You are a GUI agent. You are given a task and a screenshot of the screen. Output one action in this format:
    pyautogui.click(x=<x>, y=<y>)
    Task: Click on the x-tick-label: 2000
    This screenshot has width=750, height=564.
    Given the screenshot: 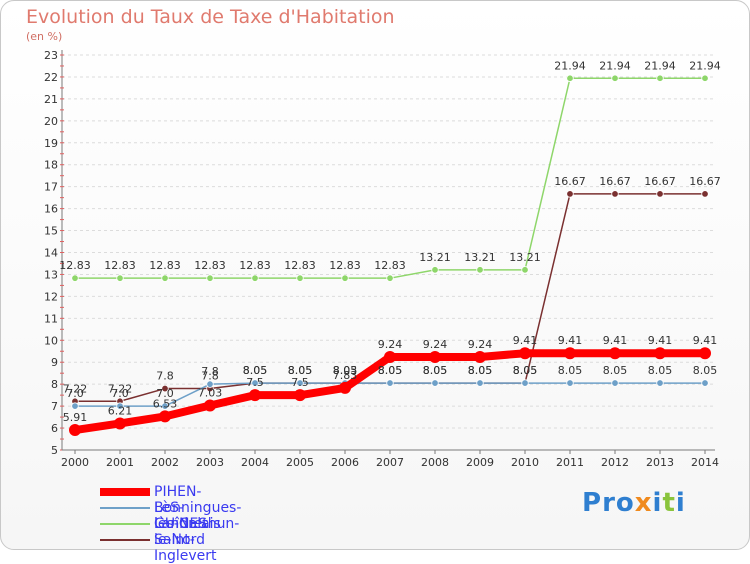 What is the action you would take?
    pyautogui.click(x=75, y=462)
    